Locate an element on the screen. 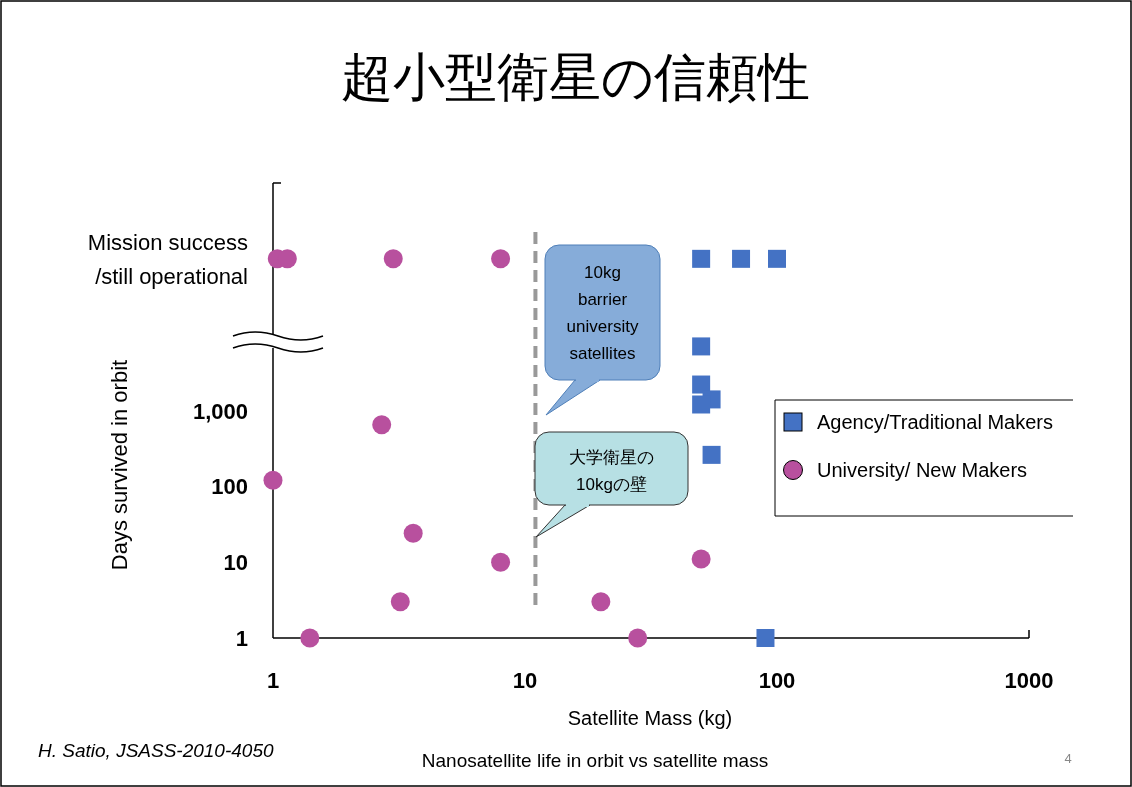 The image size is (1132, 787). y-tick-label: Mission success /still operational is located at coordinates (167, 259).